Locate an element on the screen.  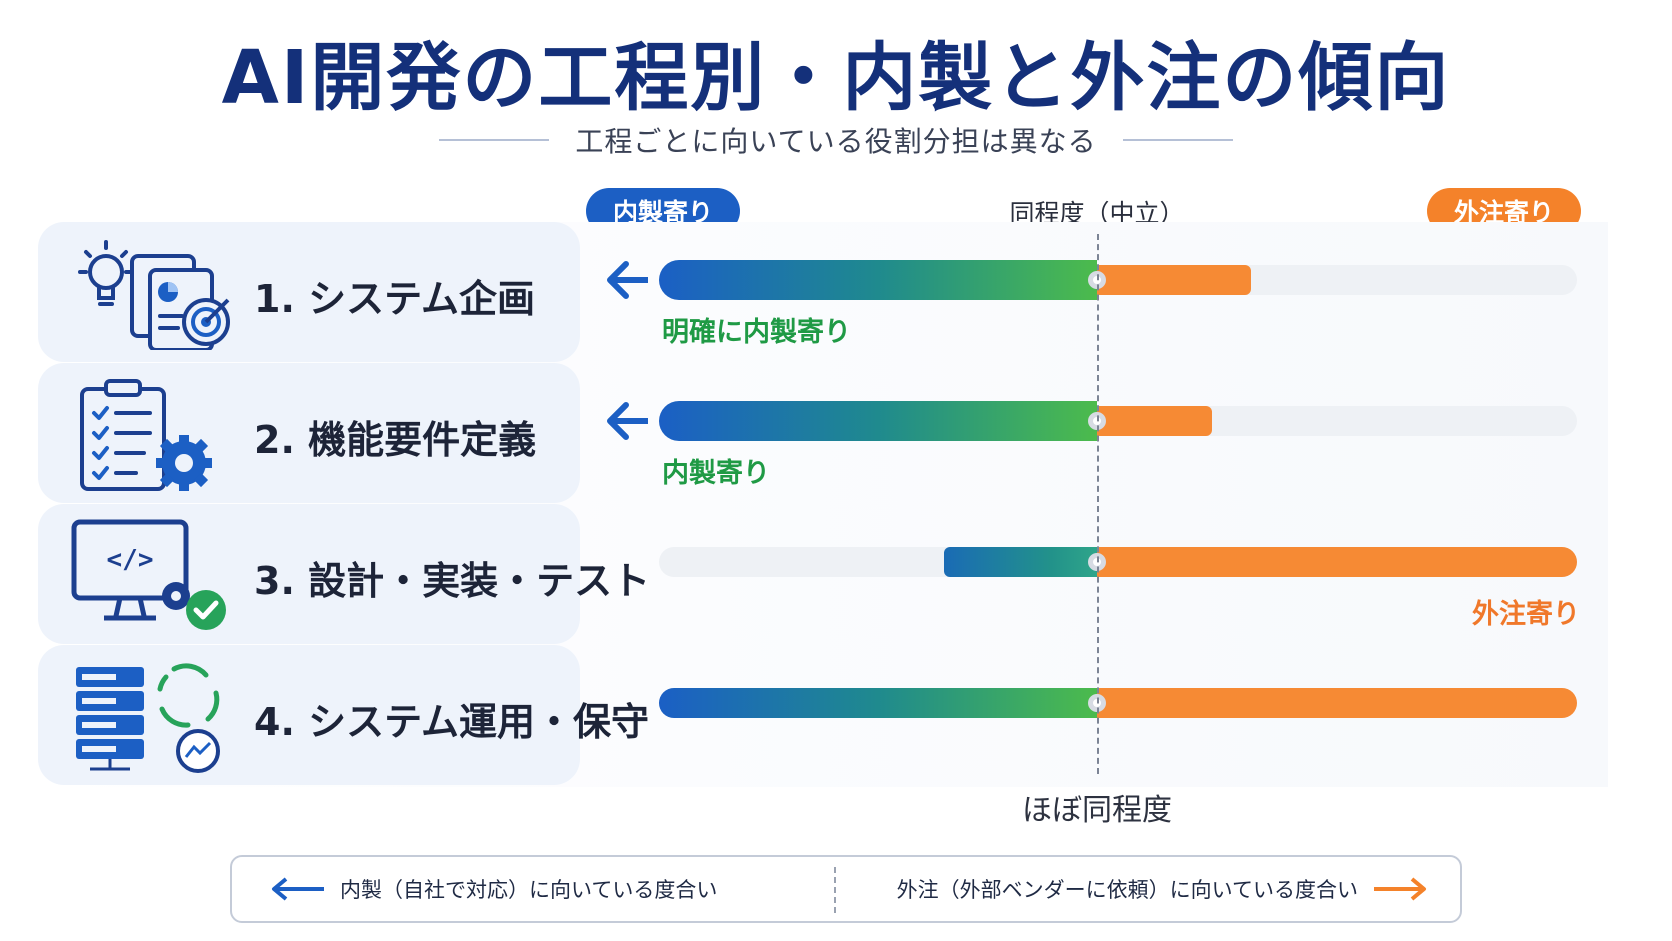
legend-inhouse-text: 内製（自社で対応）に向いている度合い is located at coordinates (529, 890).